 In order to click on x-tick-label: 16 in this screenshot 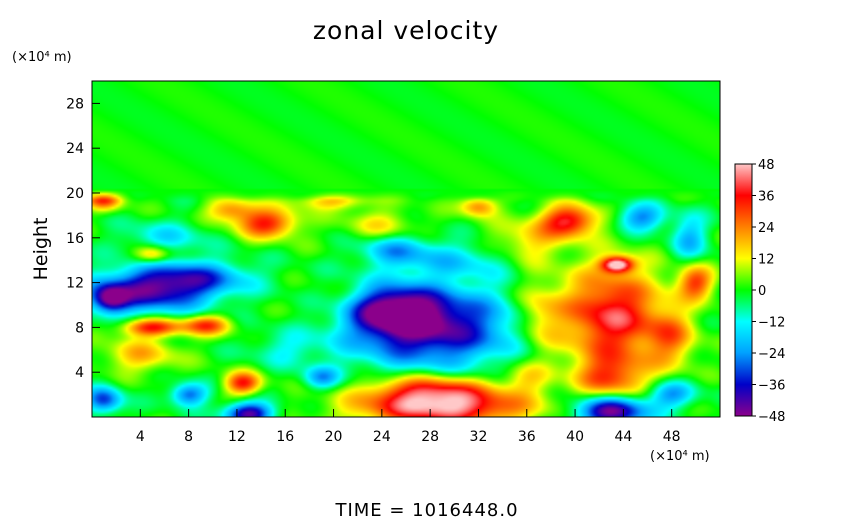, I will do `click(285, 437)`.